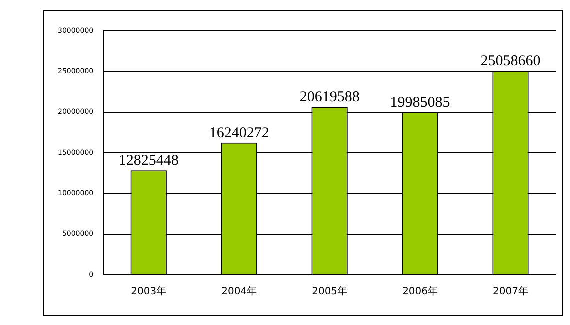  Describe the element at coordinates (148, 161) in the screenshot. I see `data-label: 12825448` at that location.